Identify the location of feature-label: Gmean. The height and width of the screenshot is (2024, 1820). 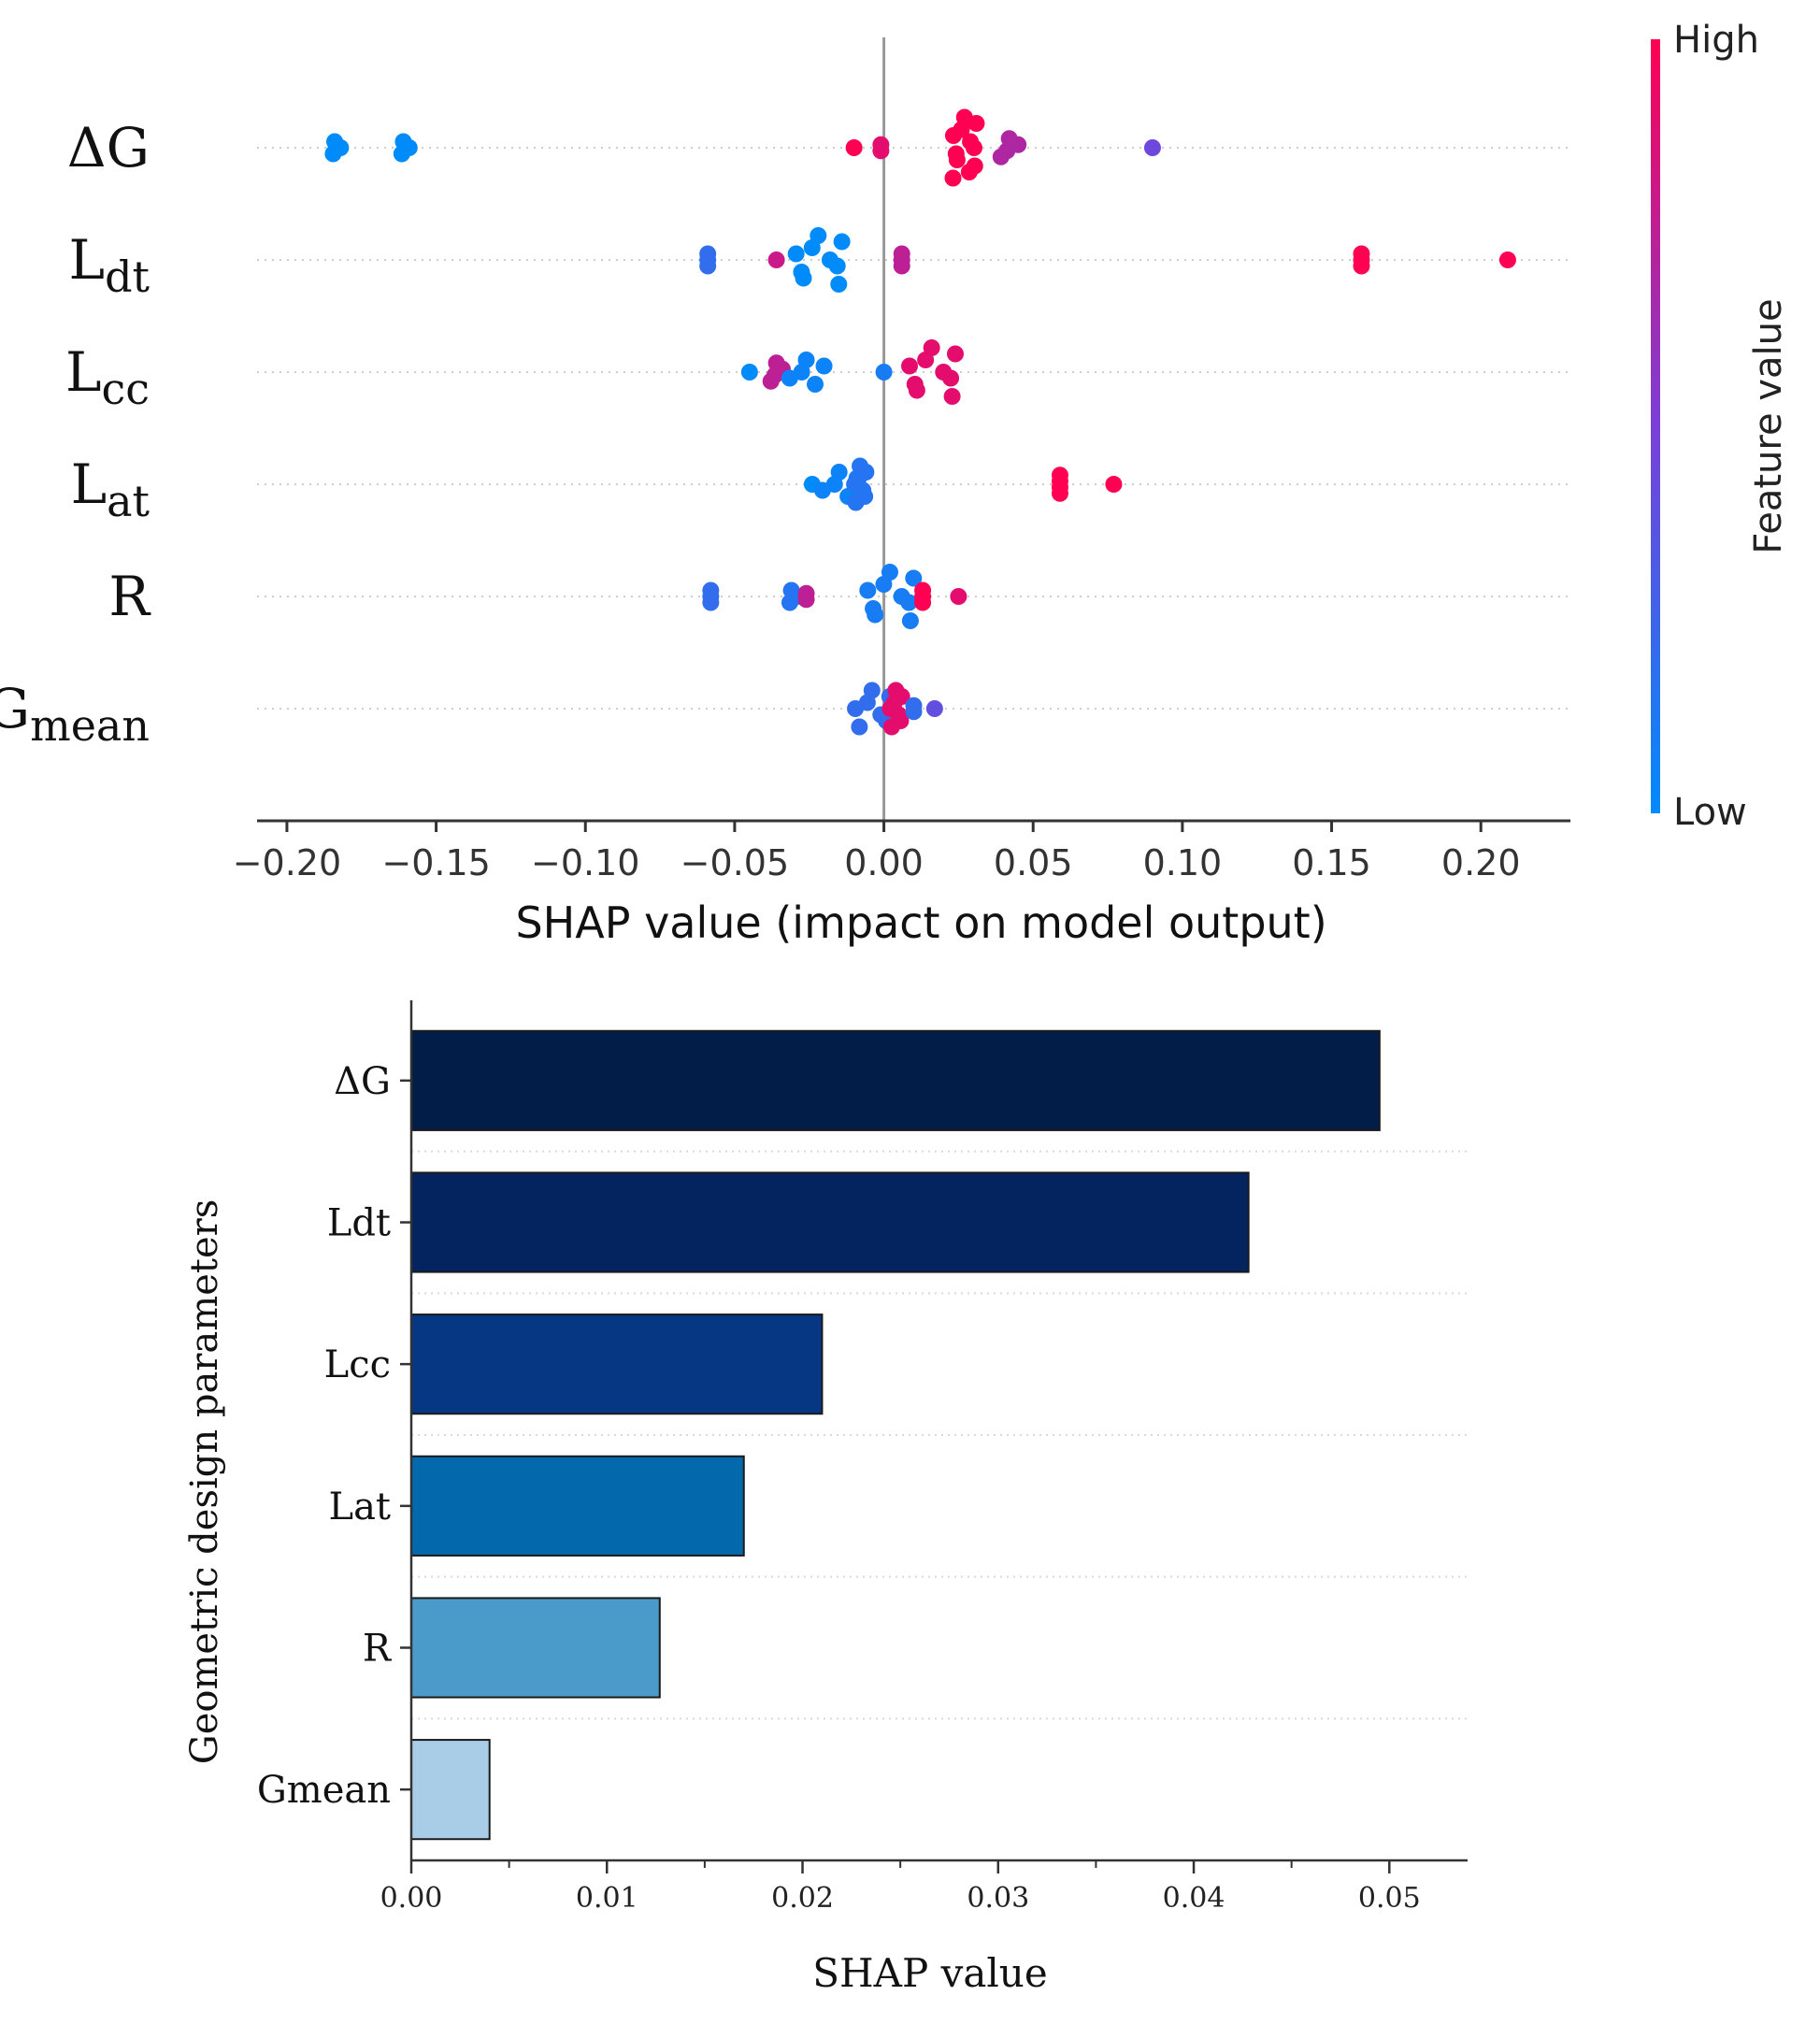
(75, 714).